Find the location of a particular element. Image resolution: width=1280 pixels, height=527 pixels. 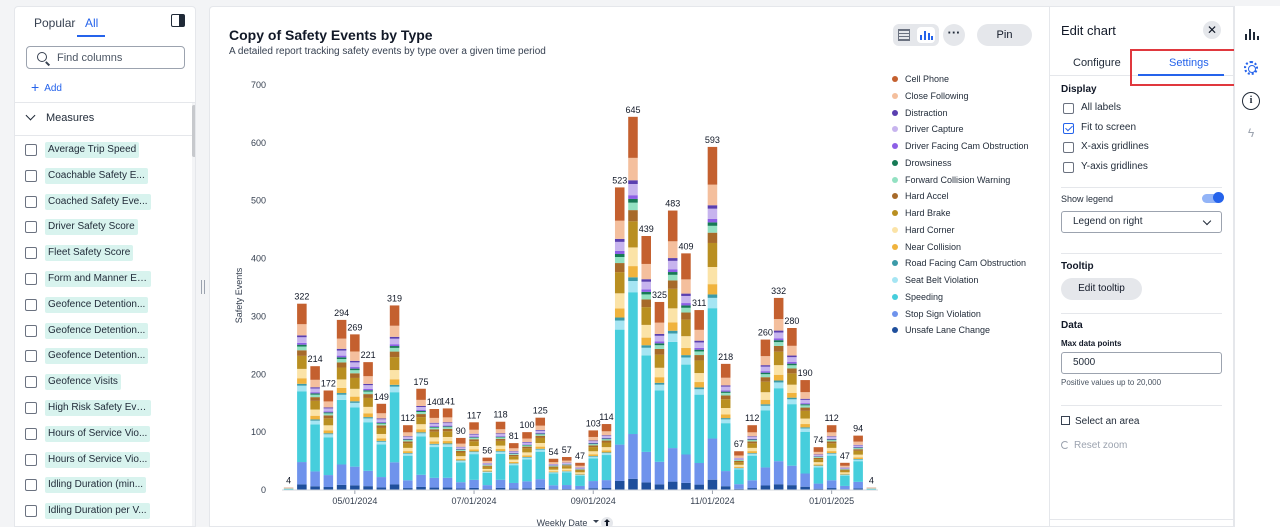

settings-gear-icon is located at coordinates (1251, 68).